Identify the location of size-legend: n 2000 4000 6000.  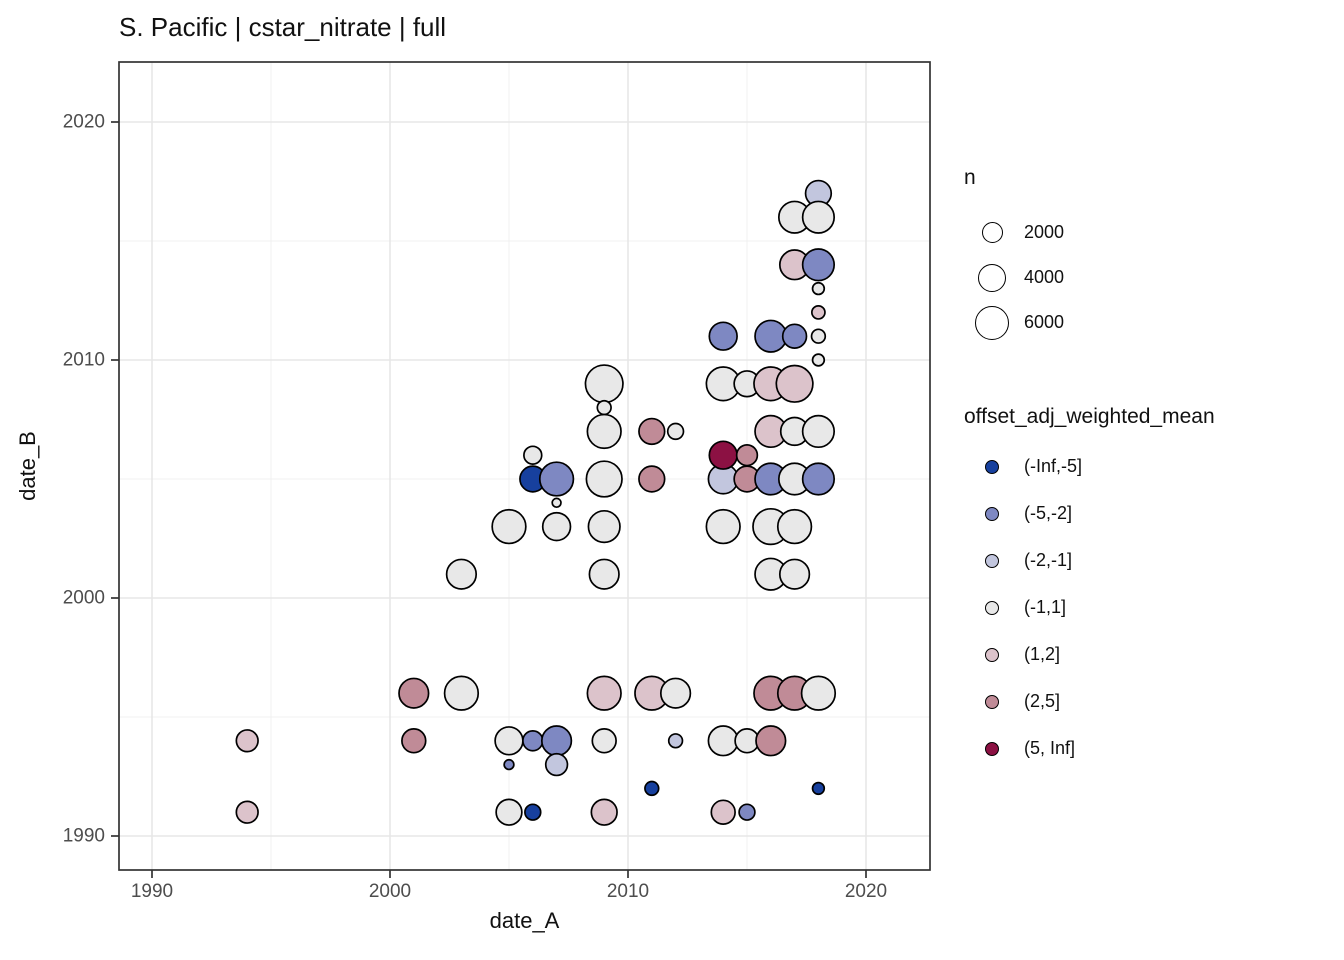
(1014, 255).